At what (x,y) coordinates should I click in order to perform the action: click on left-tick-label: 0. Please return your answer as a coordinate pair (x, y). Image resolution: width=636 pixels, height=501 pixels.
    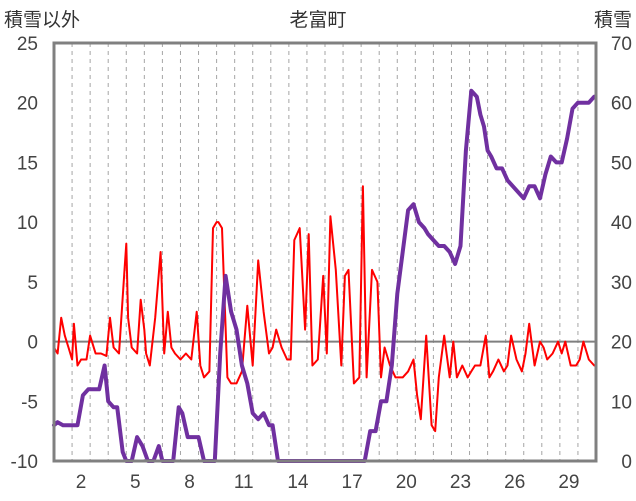
    Looking at the image, I should click on (32, 343).